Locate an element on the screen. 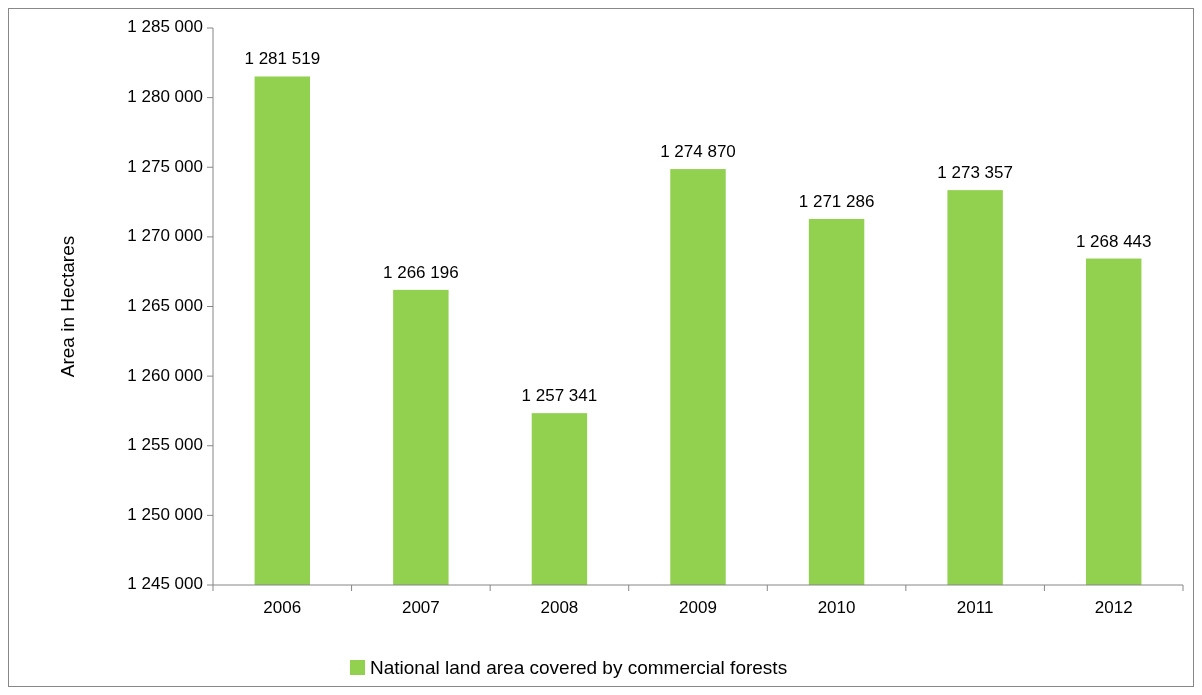 The image size is (1202, 695). data-label: 1 274 870 is located at coordinates (698, 152).